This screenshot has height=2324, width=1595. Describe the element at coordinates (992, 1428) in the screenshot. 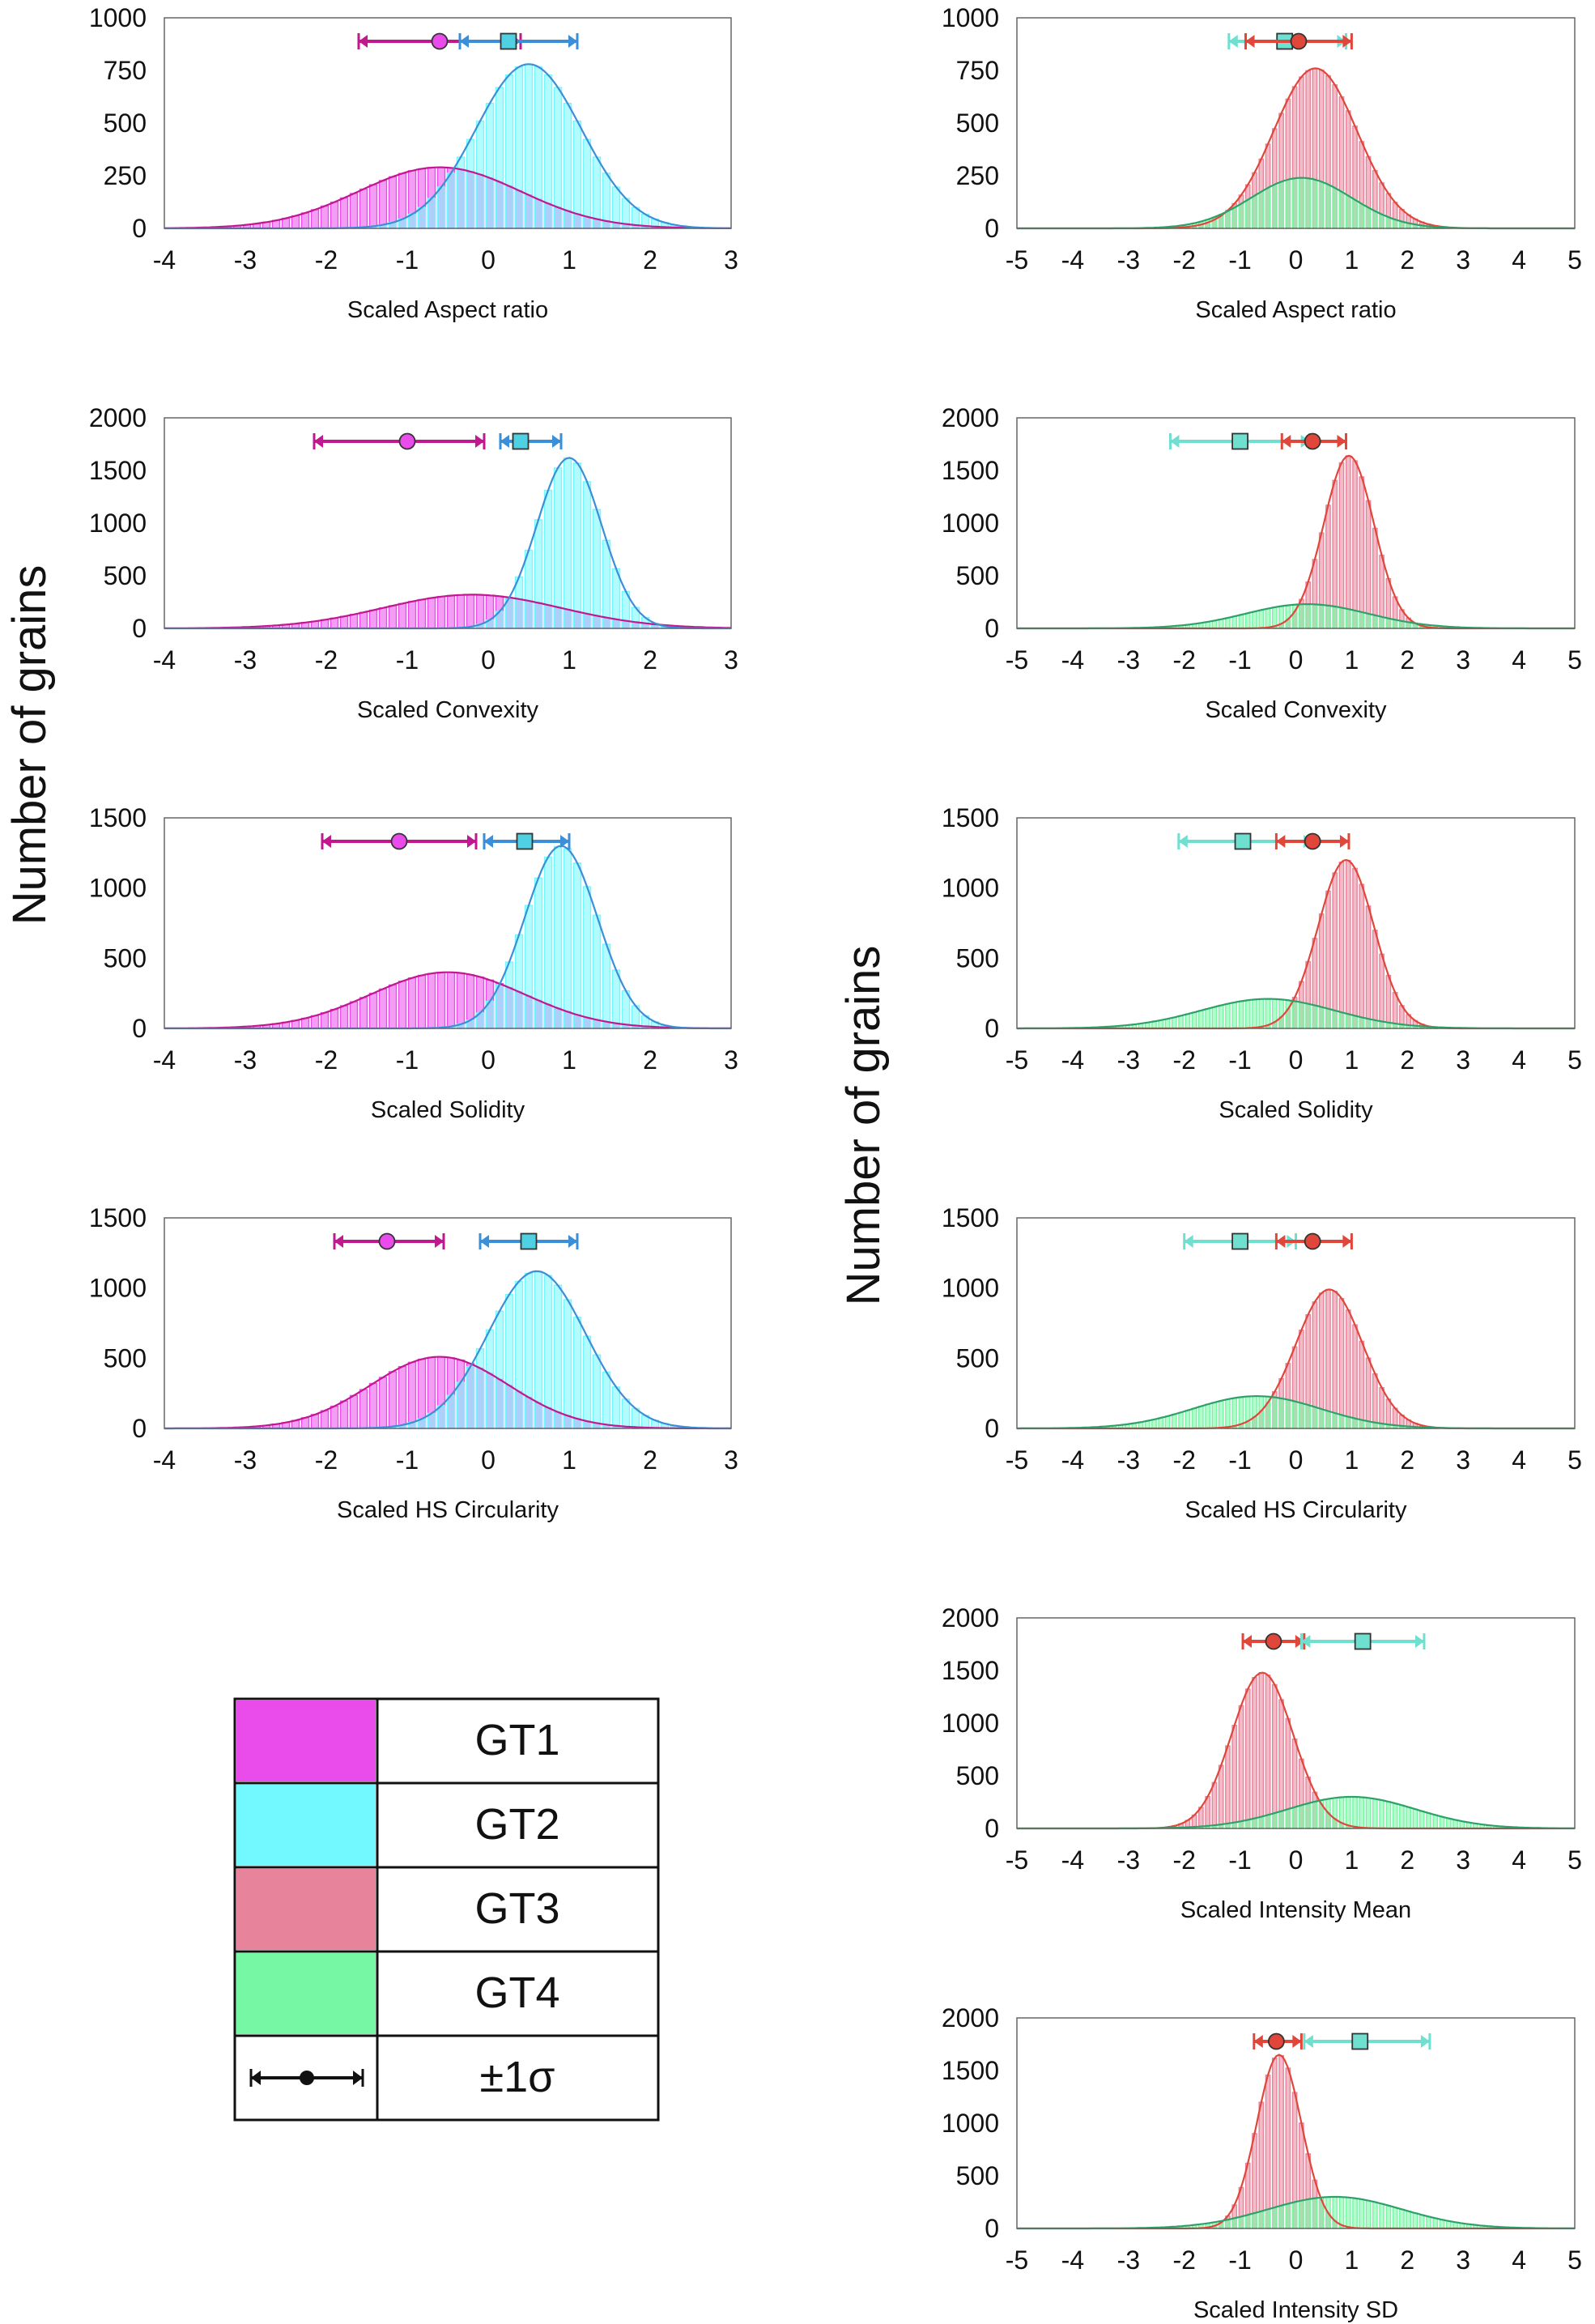

I see `y-tick-label: 0` at that location.